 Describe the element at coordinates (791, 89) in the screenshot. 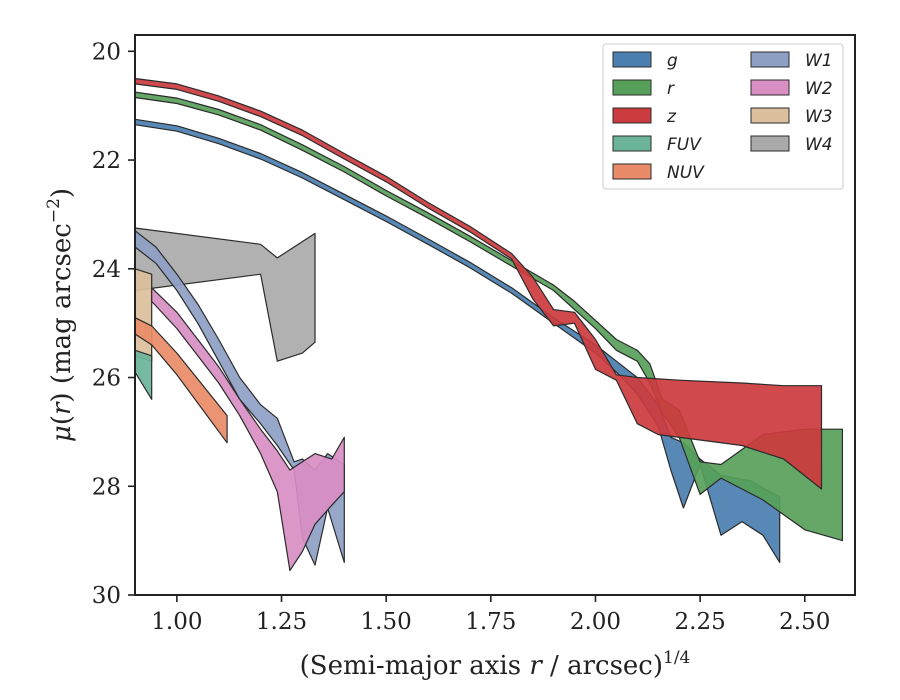

I see `legend-item-w2: W2` at that location.